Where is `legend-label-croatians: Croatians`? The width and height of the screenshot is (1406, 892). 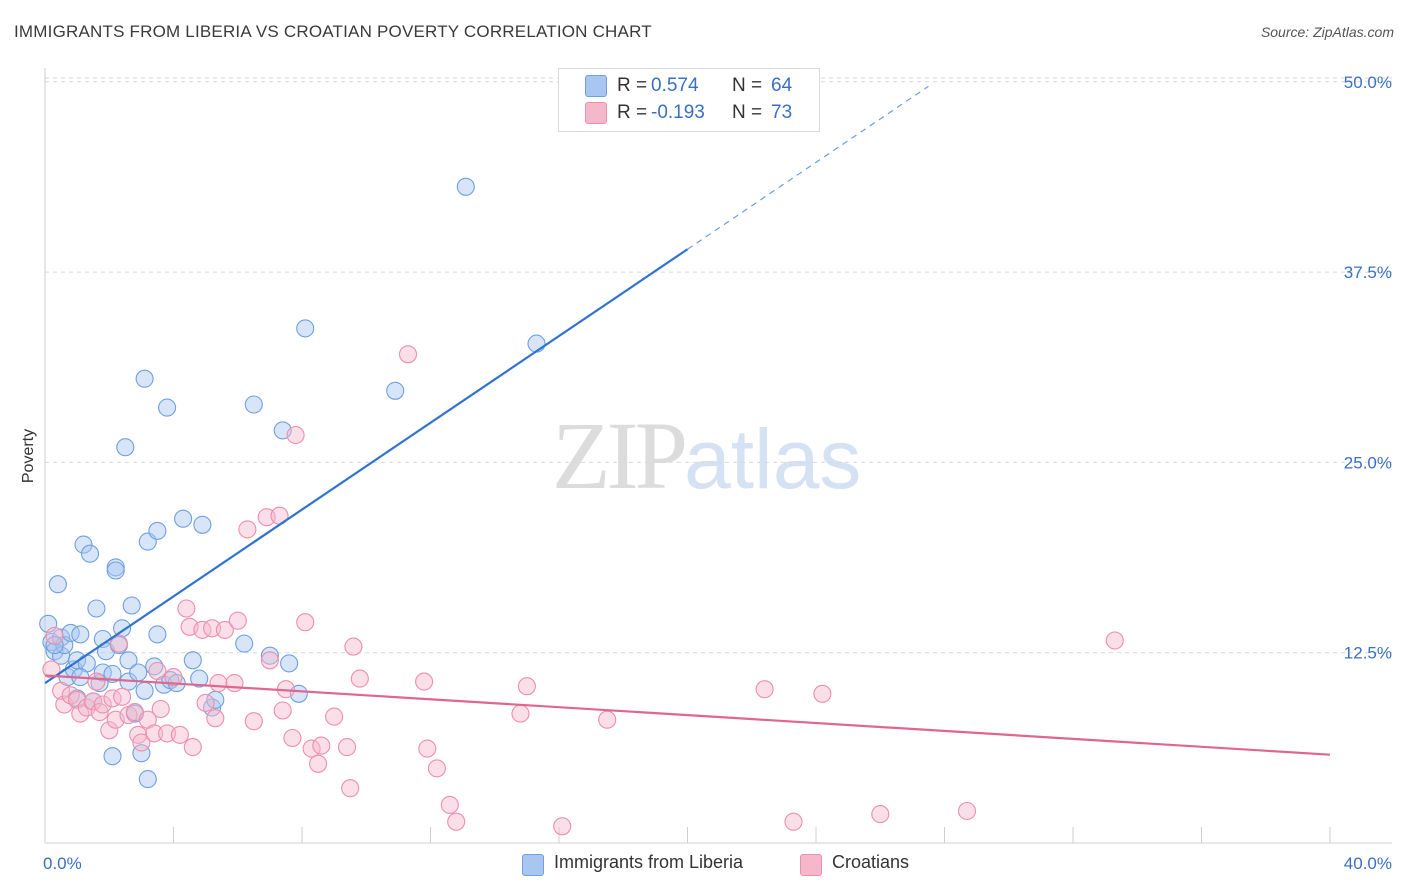
legend-label-croatians: Croatians is located at coordinates (871, 862).